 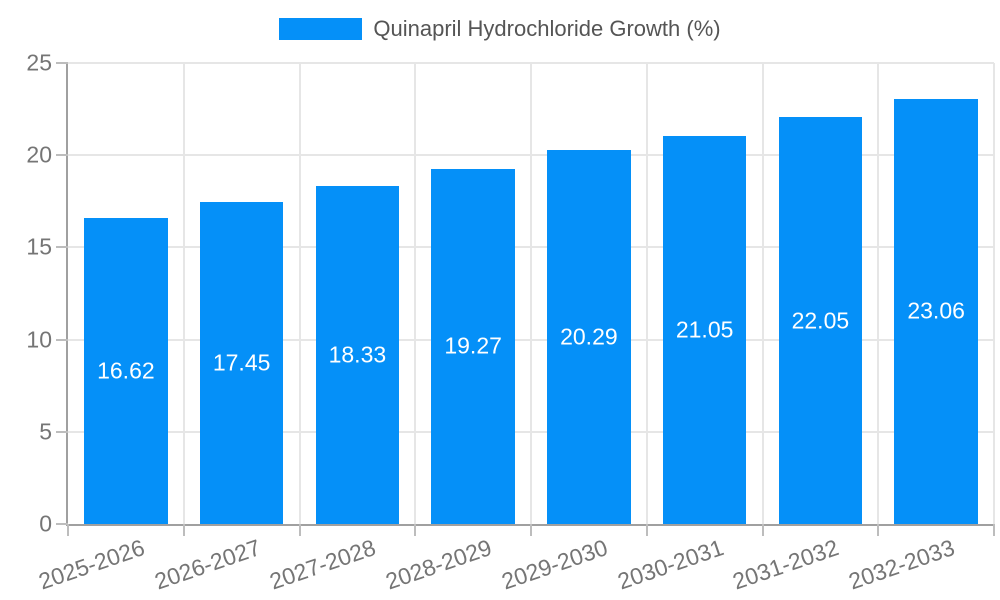 I want to click on bar: 21.05, so click(x=704, y=329).